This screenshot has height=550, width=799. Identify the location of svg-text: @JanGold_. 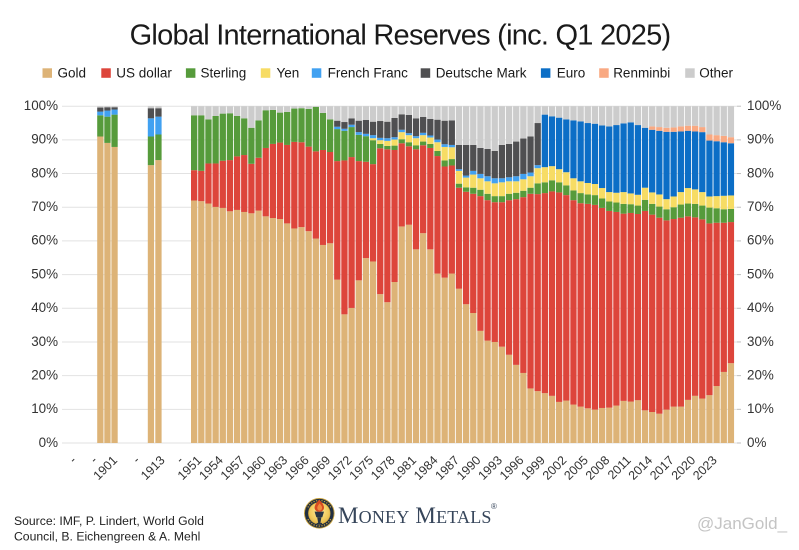
(742, 523).